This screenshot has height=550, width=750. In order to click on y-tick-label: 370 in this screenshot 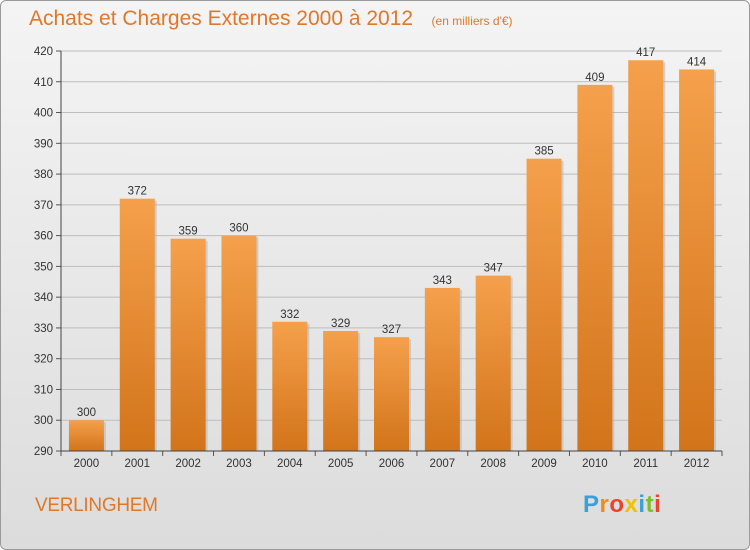, I will do `click(43, 206)`.